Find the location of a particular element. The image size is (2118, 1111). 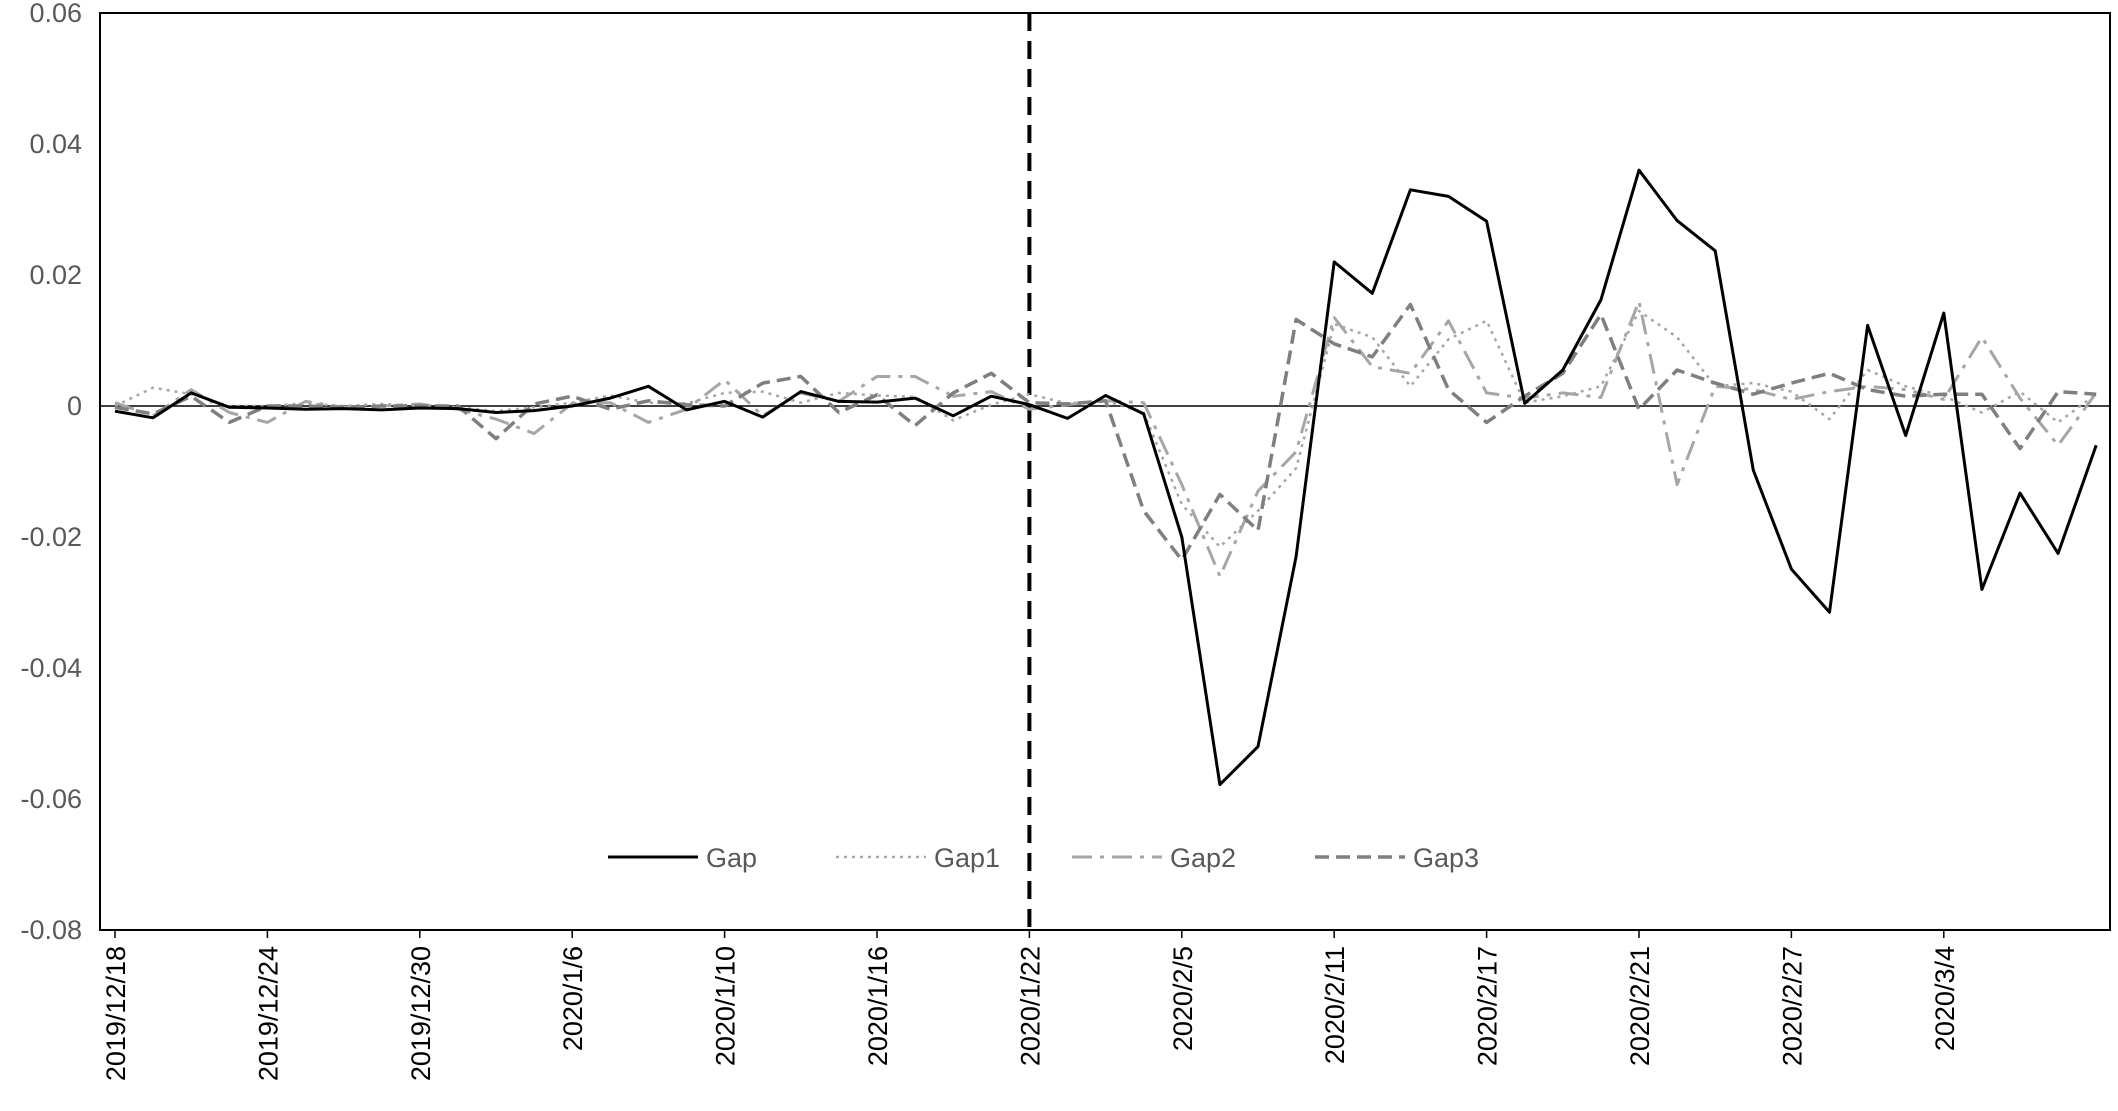

legend: Gap Gap1 Gap2 Gap3 is located at coordinates (1043, 858).